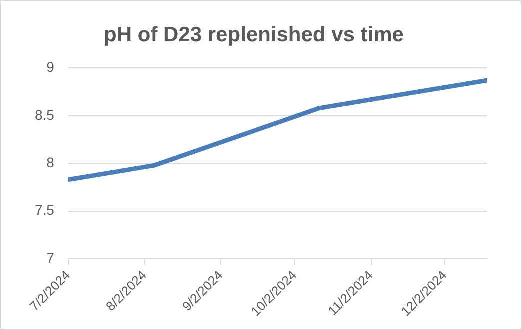  I want to click on chart-title: pH of D23 replenished vs time, so click(254, 34).